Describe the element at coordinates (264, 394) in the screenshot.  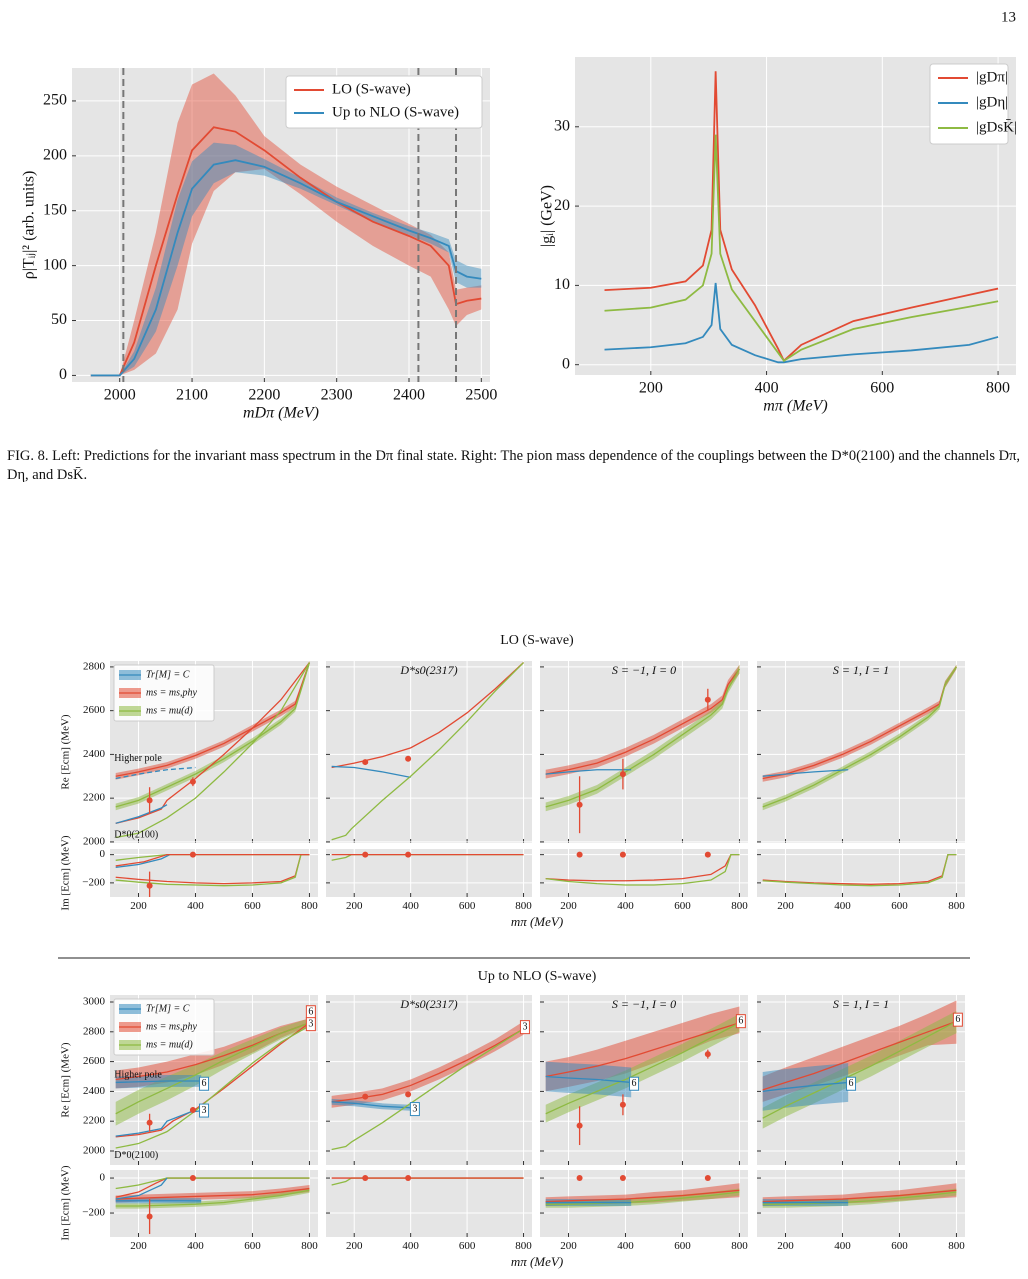
I see `x-tick-label: 2200` at that location.